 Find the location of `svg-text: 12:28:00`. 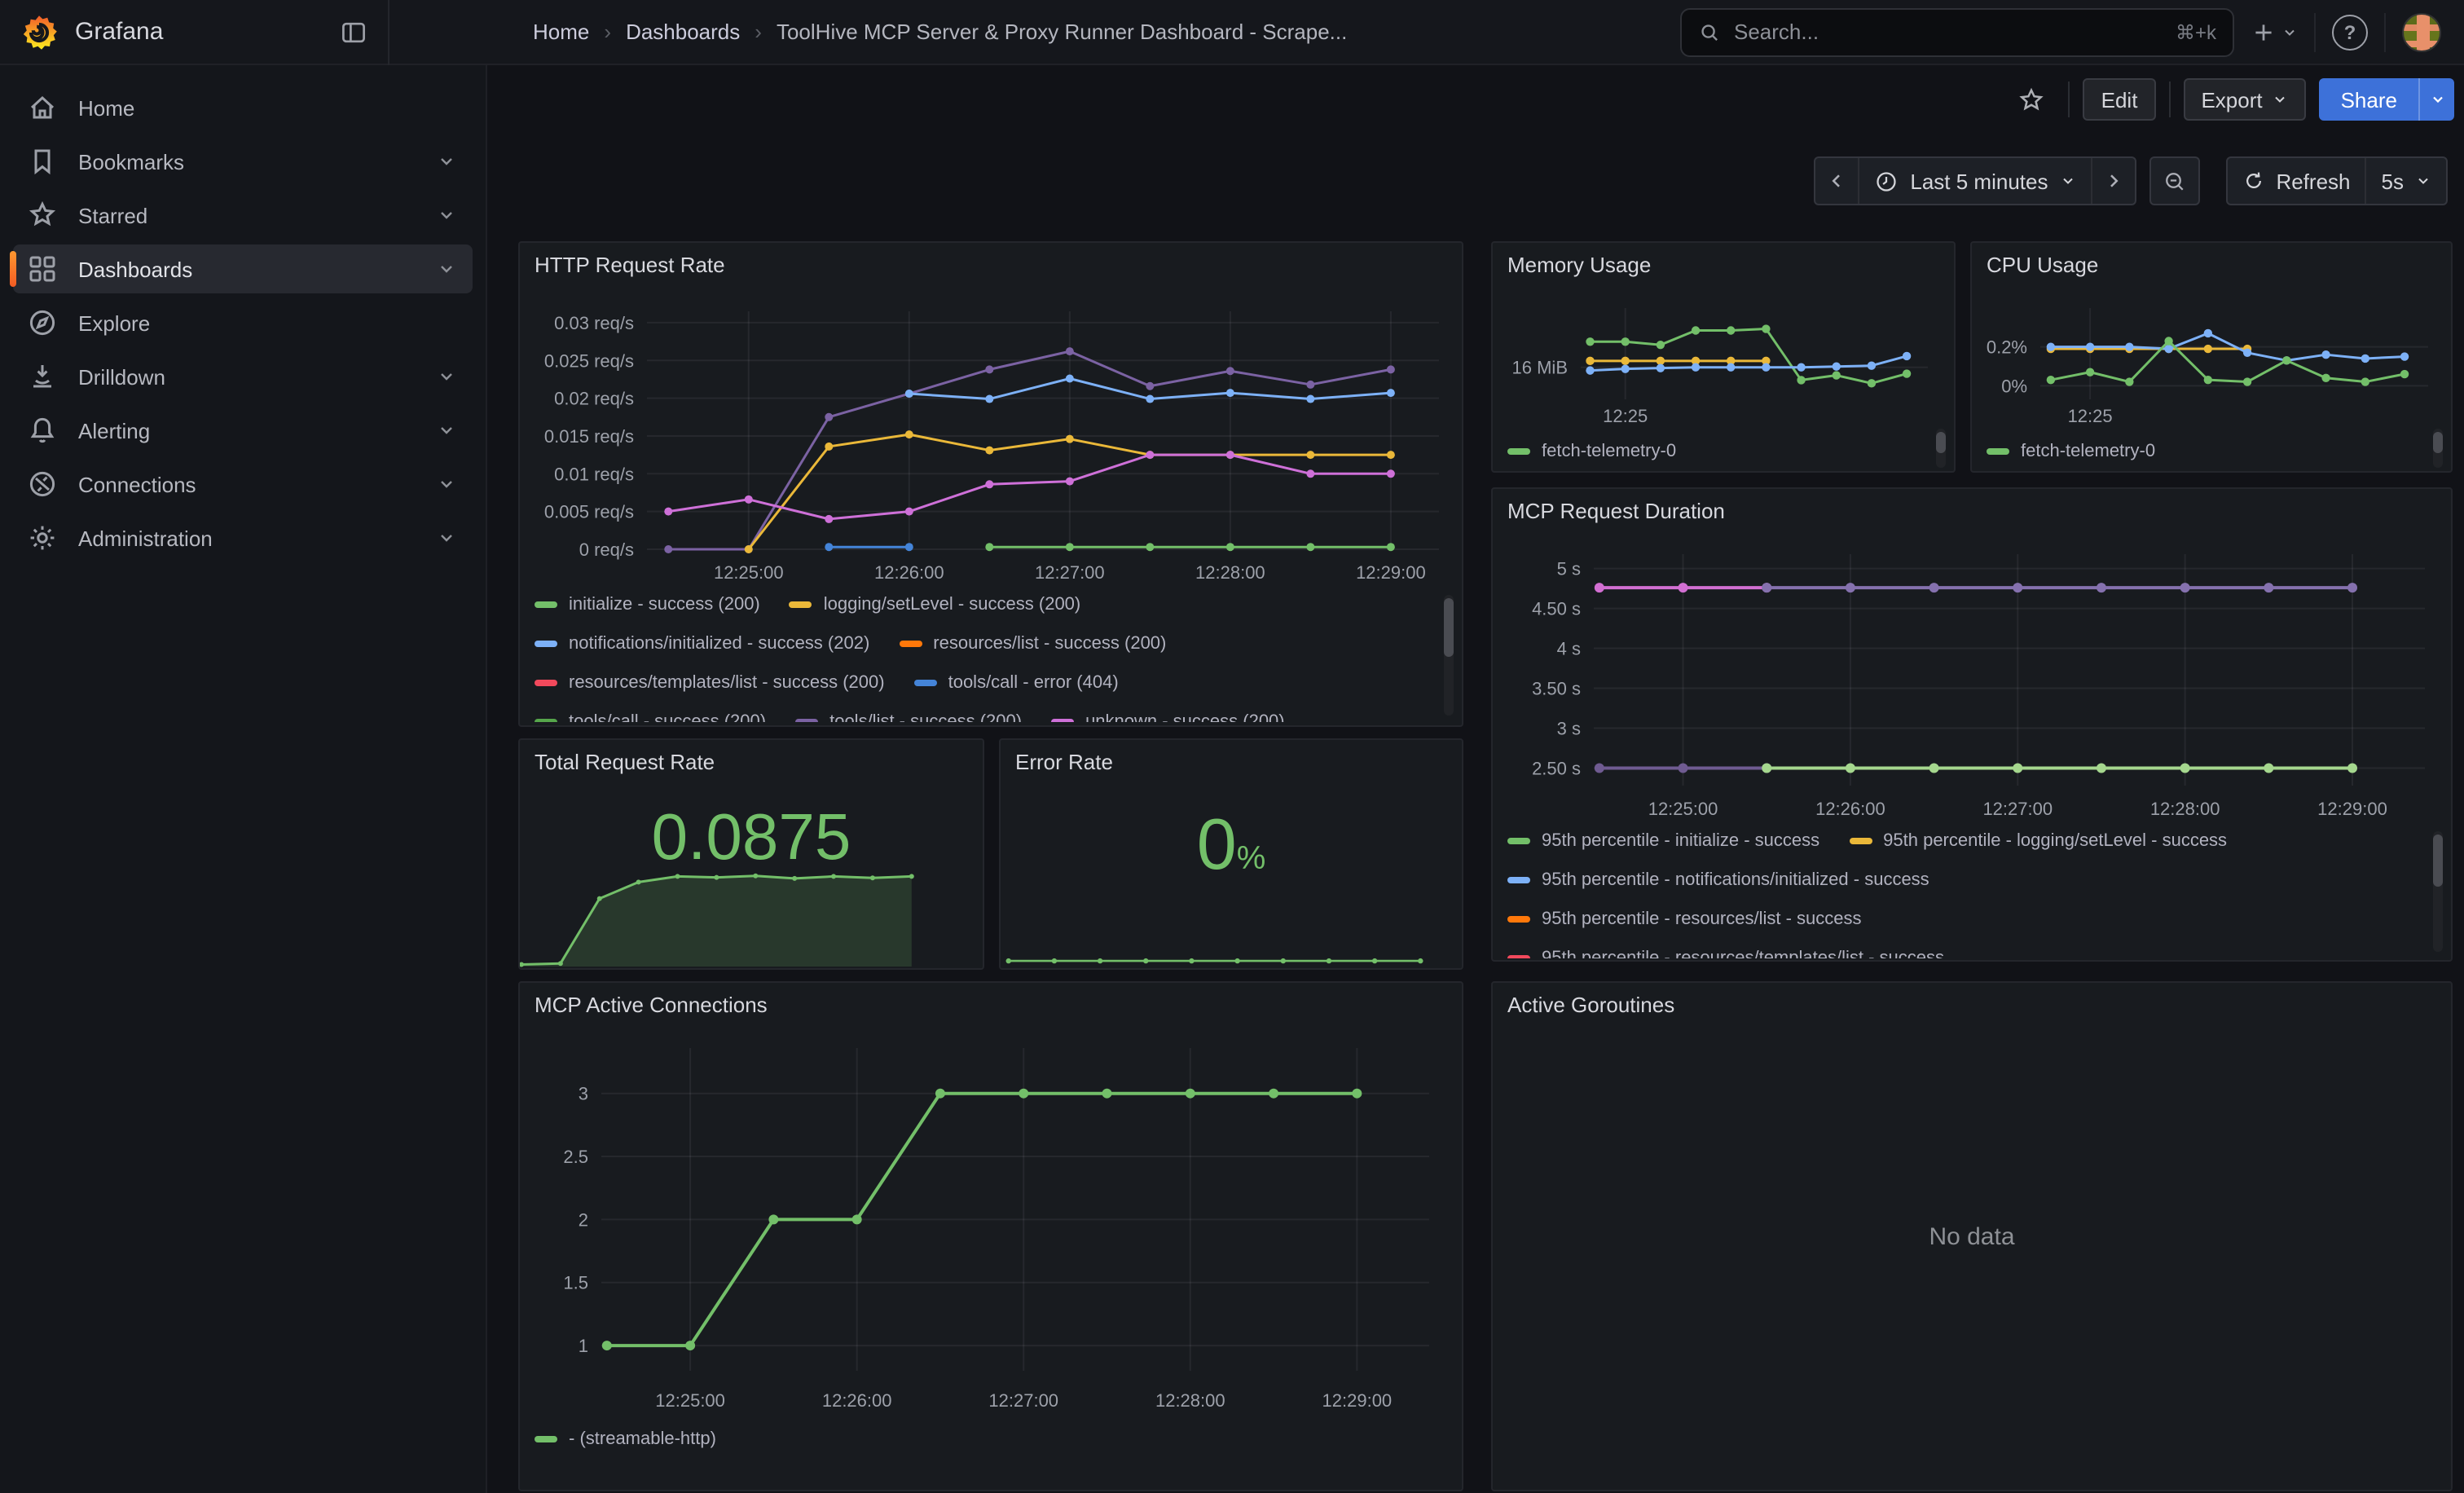

svg-text: 12:28:00 is located at coordinates (1230, 572).